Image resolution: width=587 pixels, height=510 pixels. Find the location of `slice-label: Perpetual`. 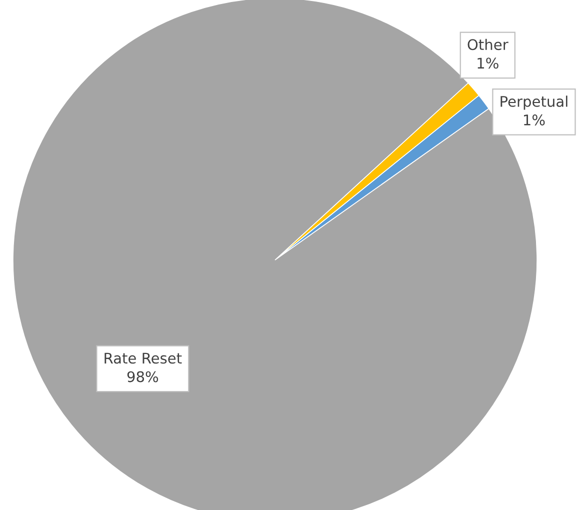

slice-label: Perpetual is located at coordinates (534, 103).